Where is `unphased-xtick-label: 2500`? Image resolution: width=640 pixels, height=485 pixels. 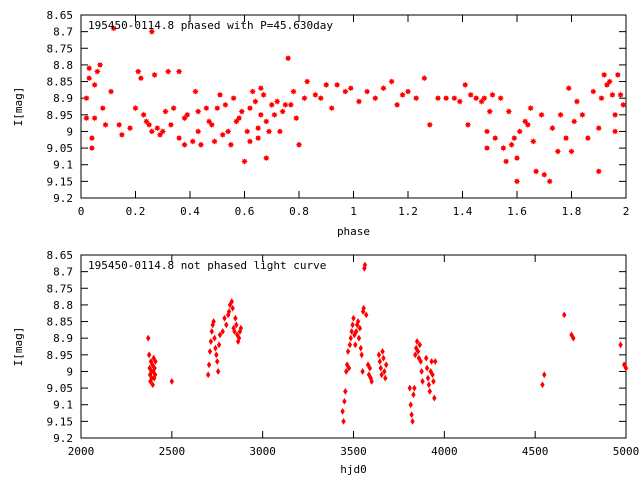
unphased-xtick-label: 2500 is located at coordinates (172, 451).